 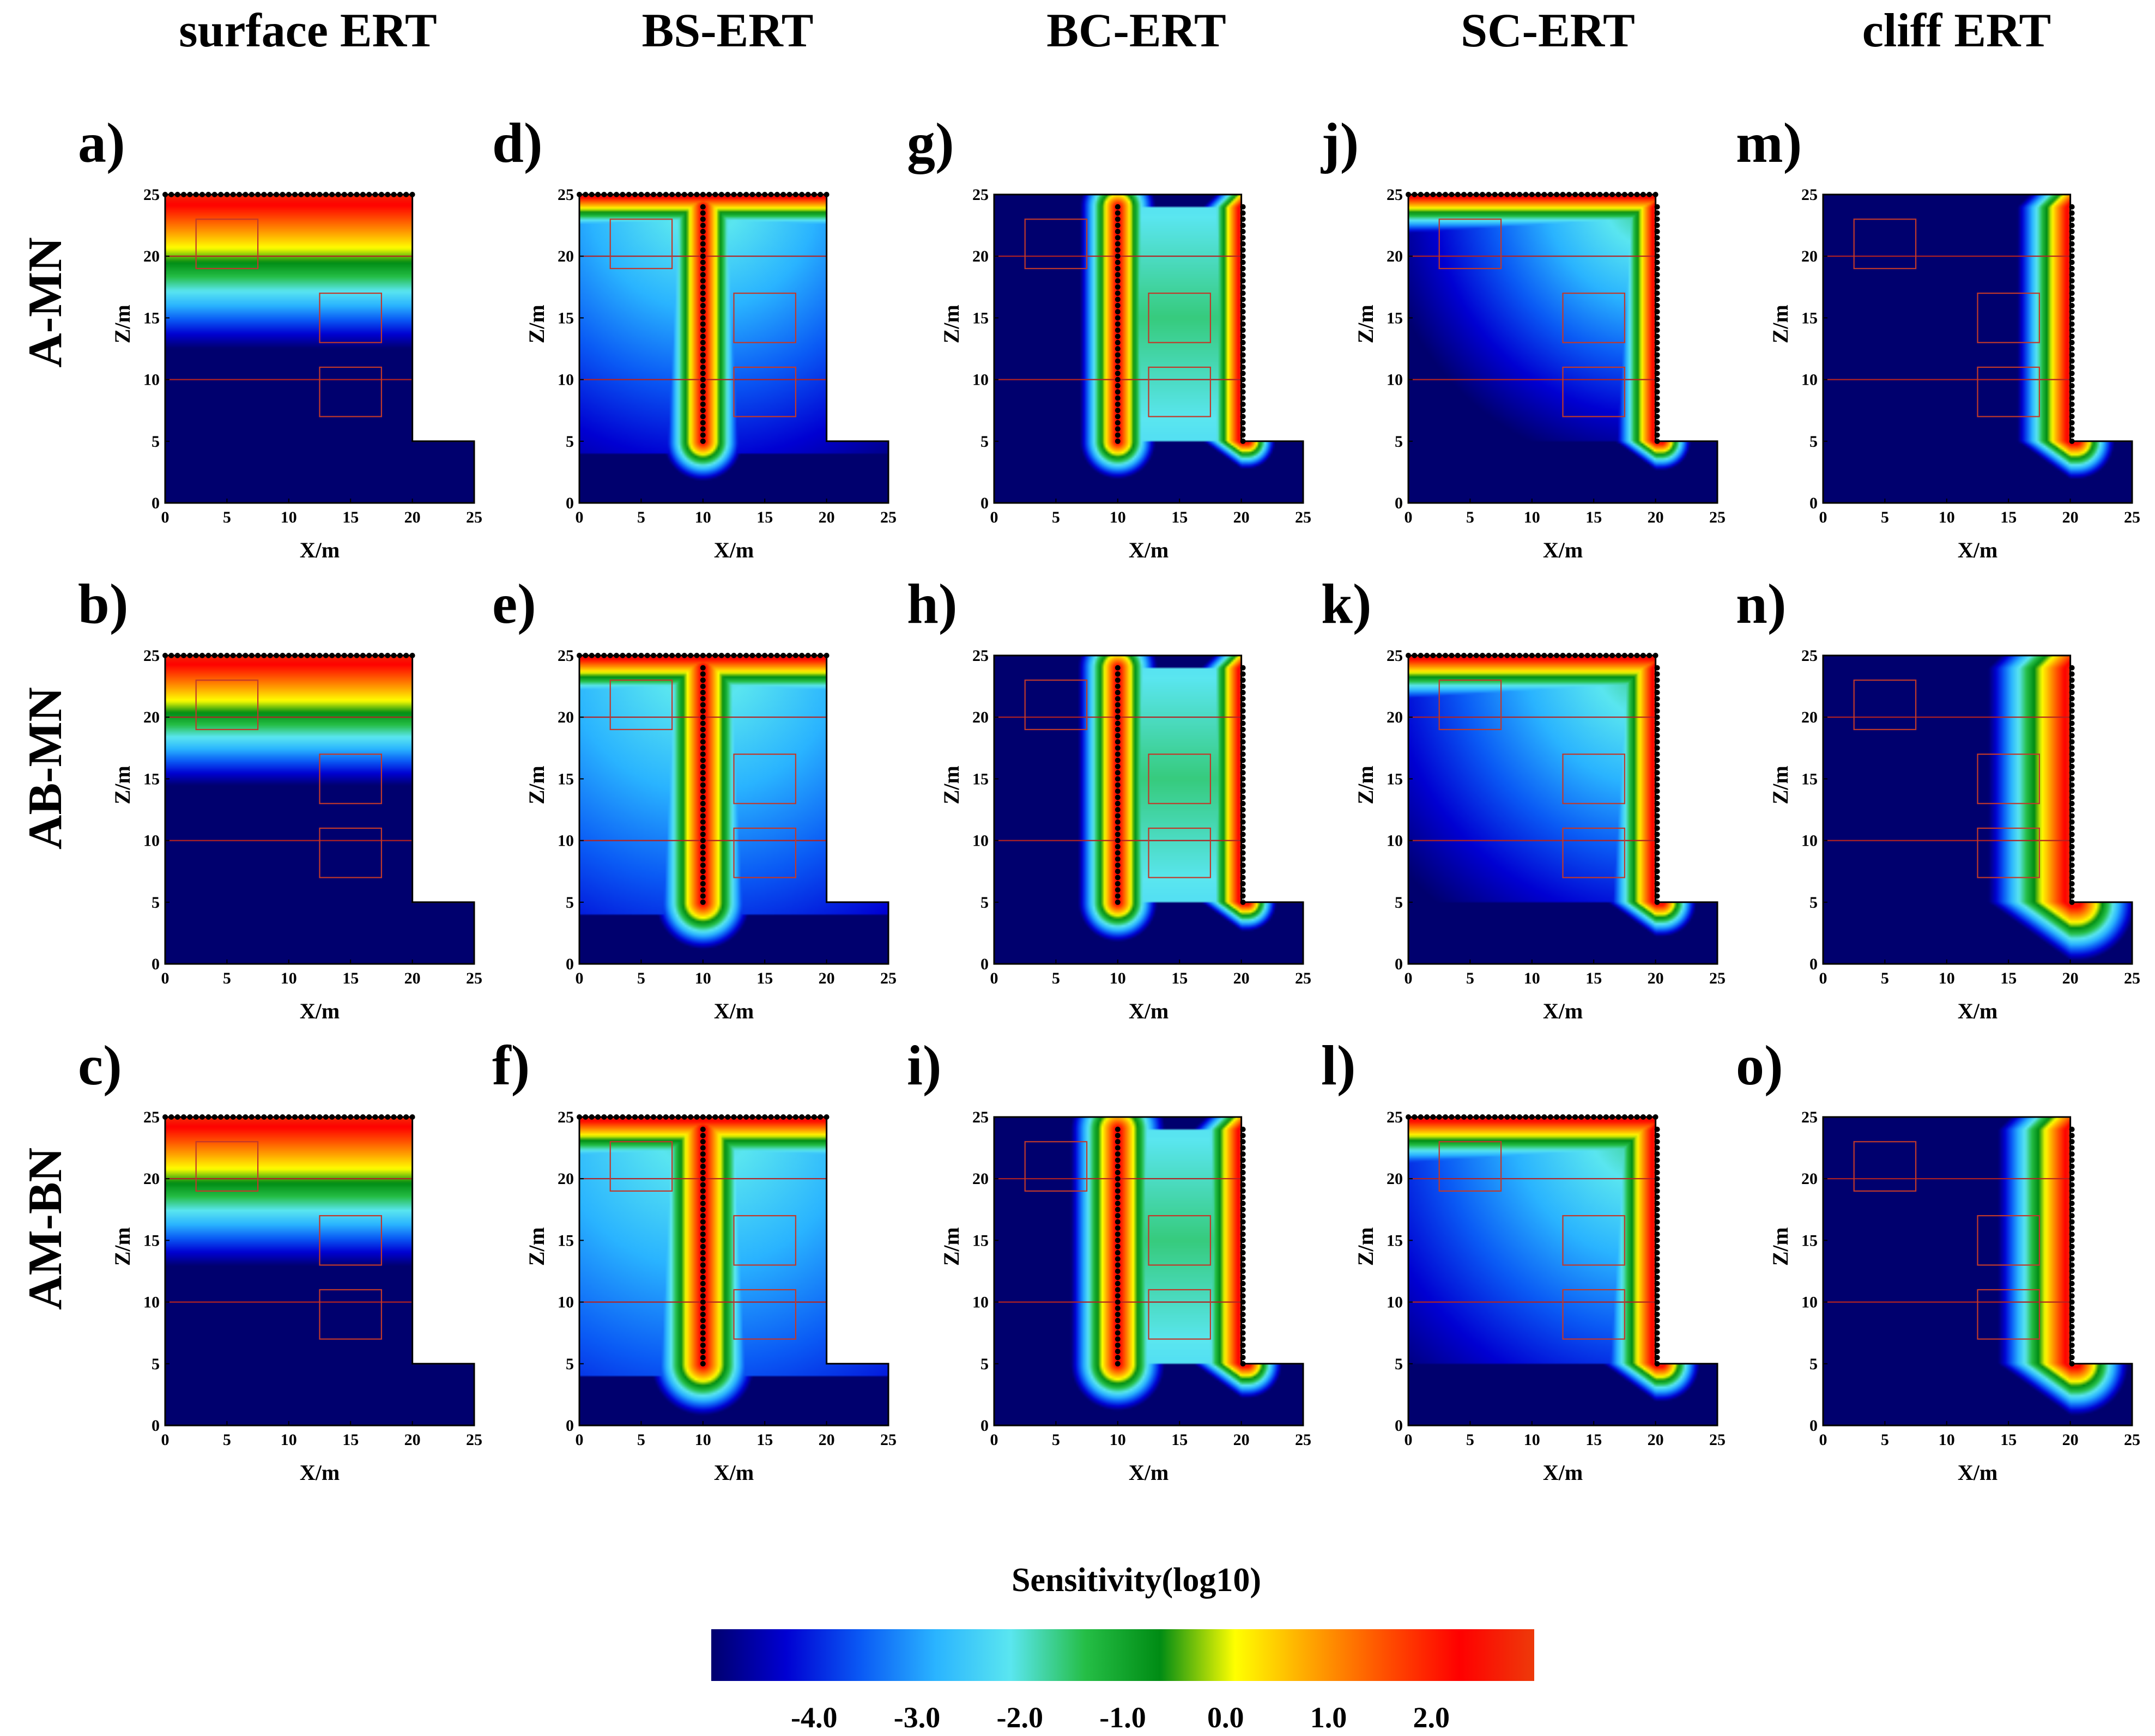 I want to click on panel-letter: k), so click(x=1346, y=604).